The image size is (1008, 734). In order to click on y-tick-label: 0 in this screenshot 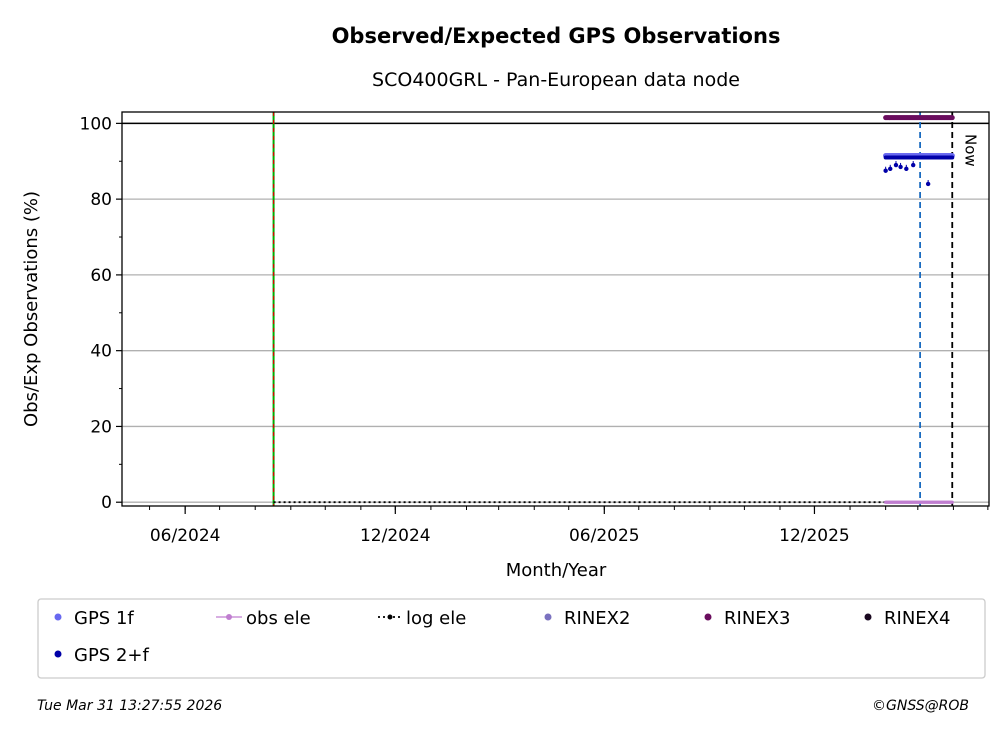, I will do `click(106, 503)`.